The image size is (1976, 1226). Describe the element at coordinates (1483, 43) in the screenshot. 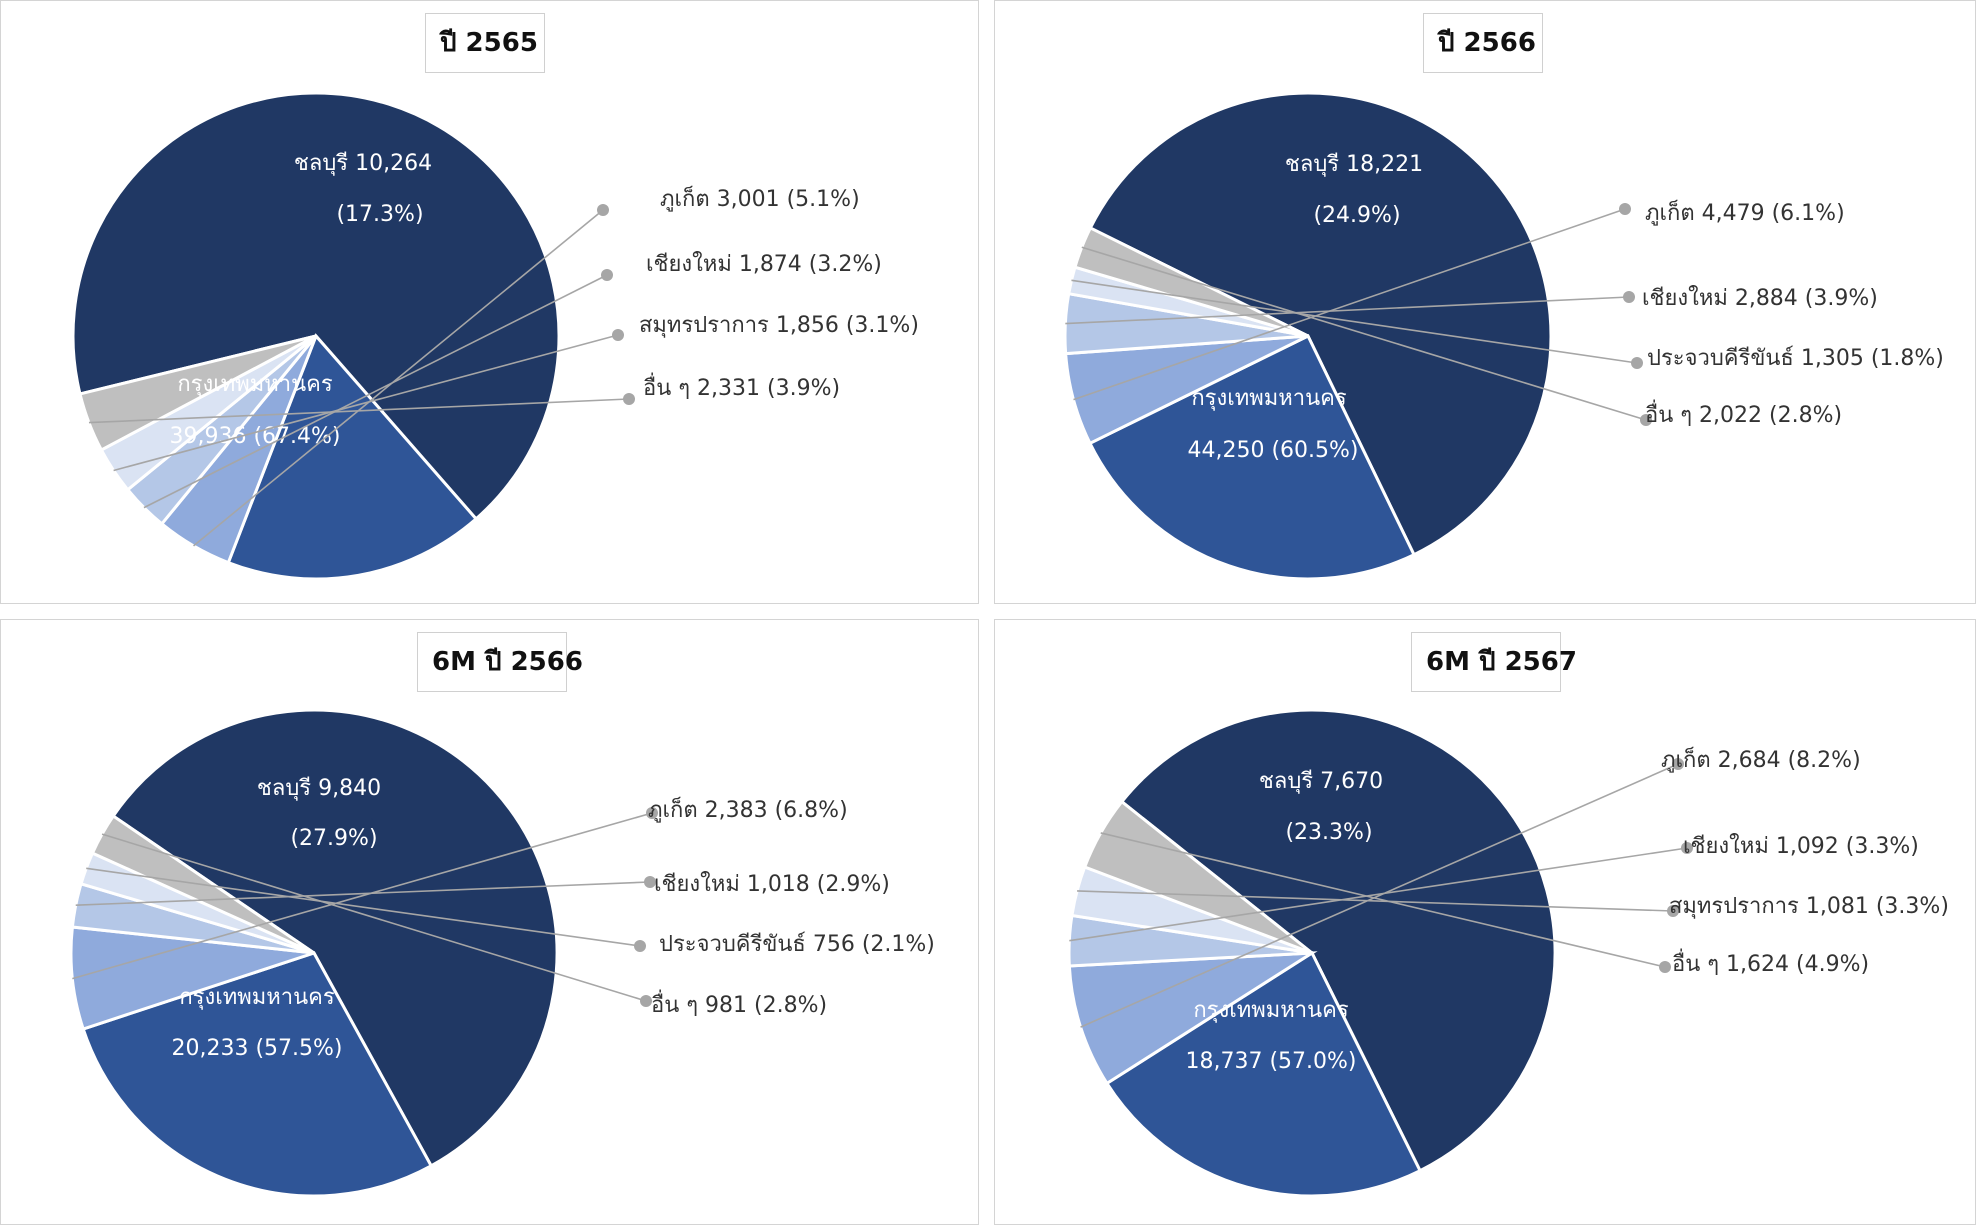

I see `chart-title: ปี 2566` at that location.